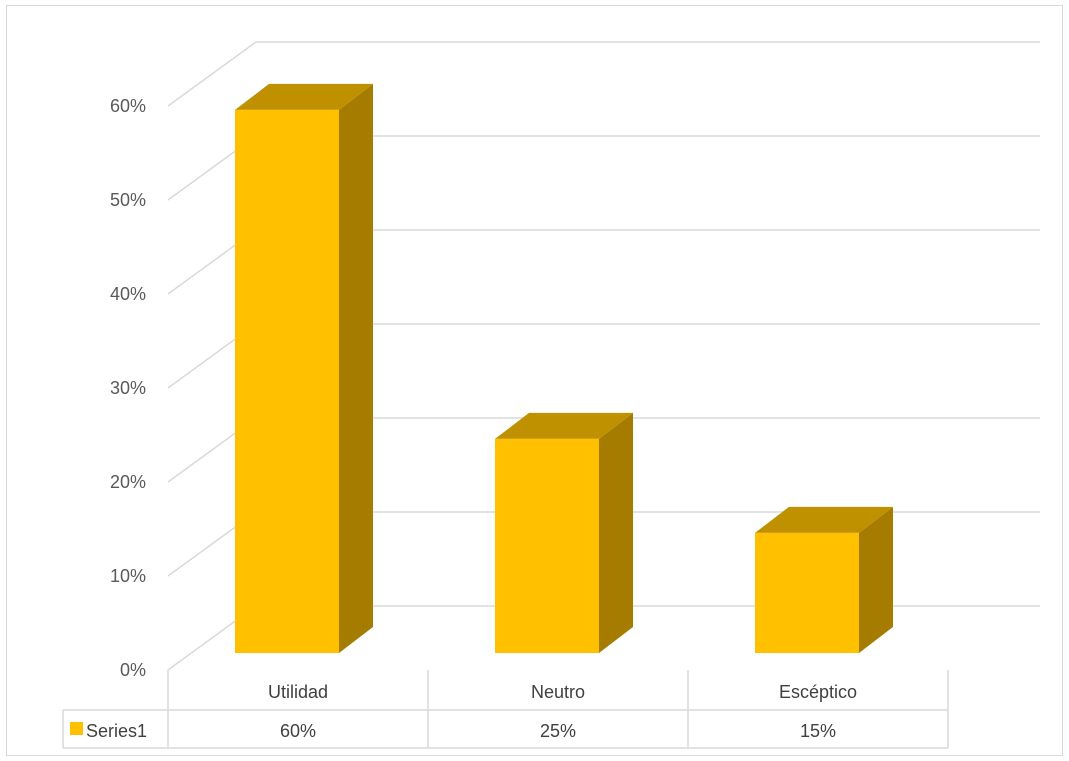  Describe the element at coordinates (558, 692) in the screenshot. I see `category-label: Neutro` at that location.